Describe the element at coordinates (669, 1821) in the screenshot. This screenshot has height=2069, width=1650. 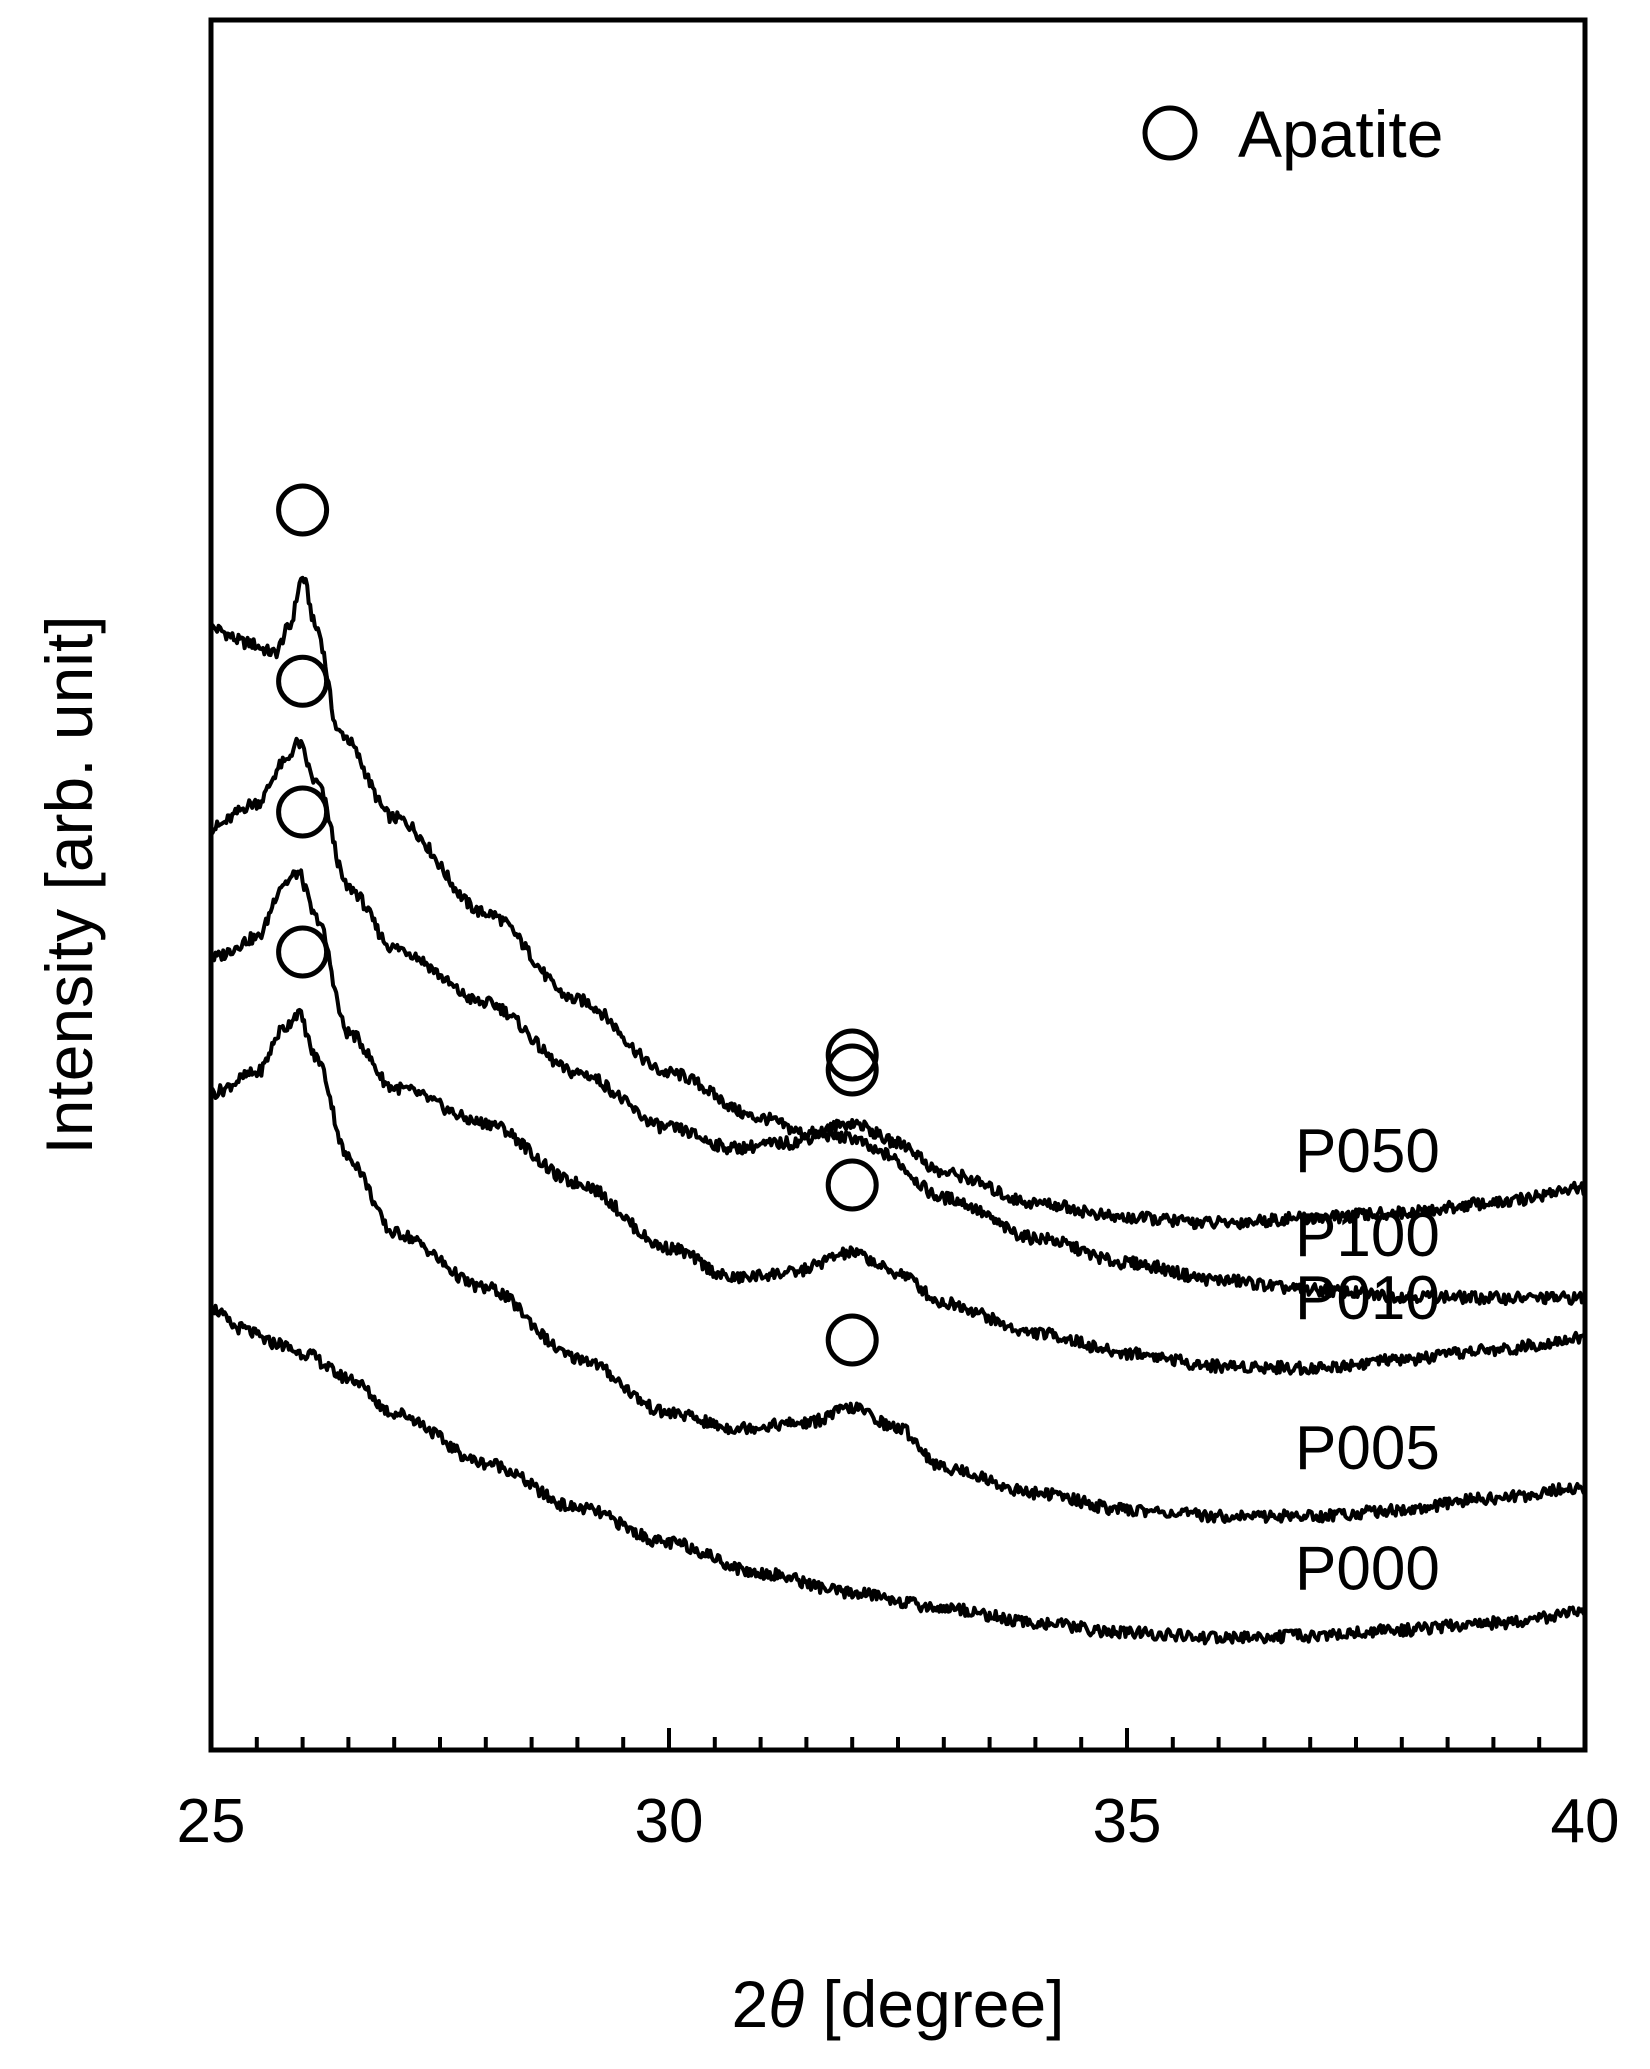
I see `x-tick-label: 30` at that location.